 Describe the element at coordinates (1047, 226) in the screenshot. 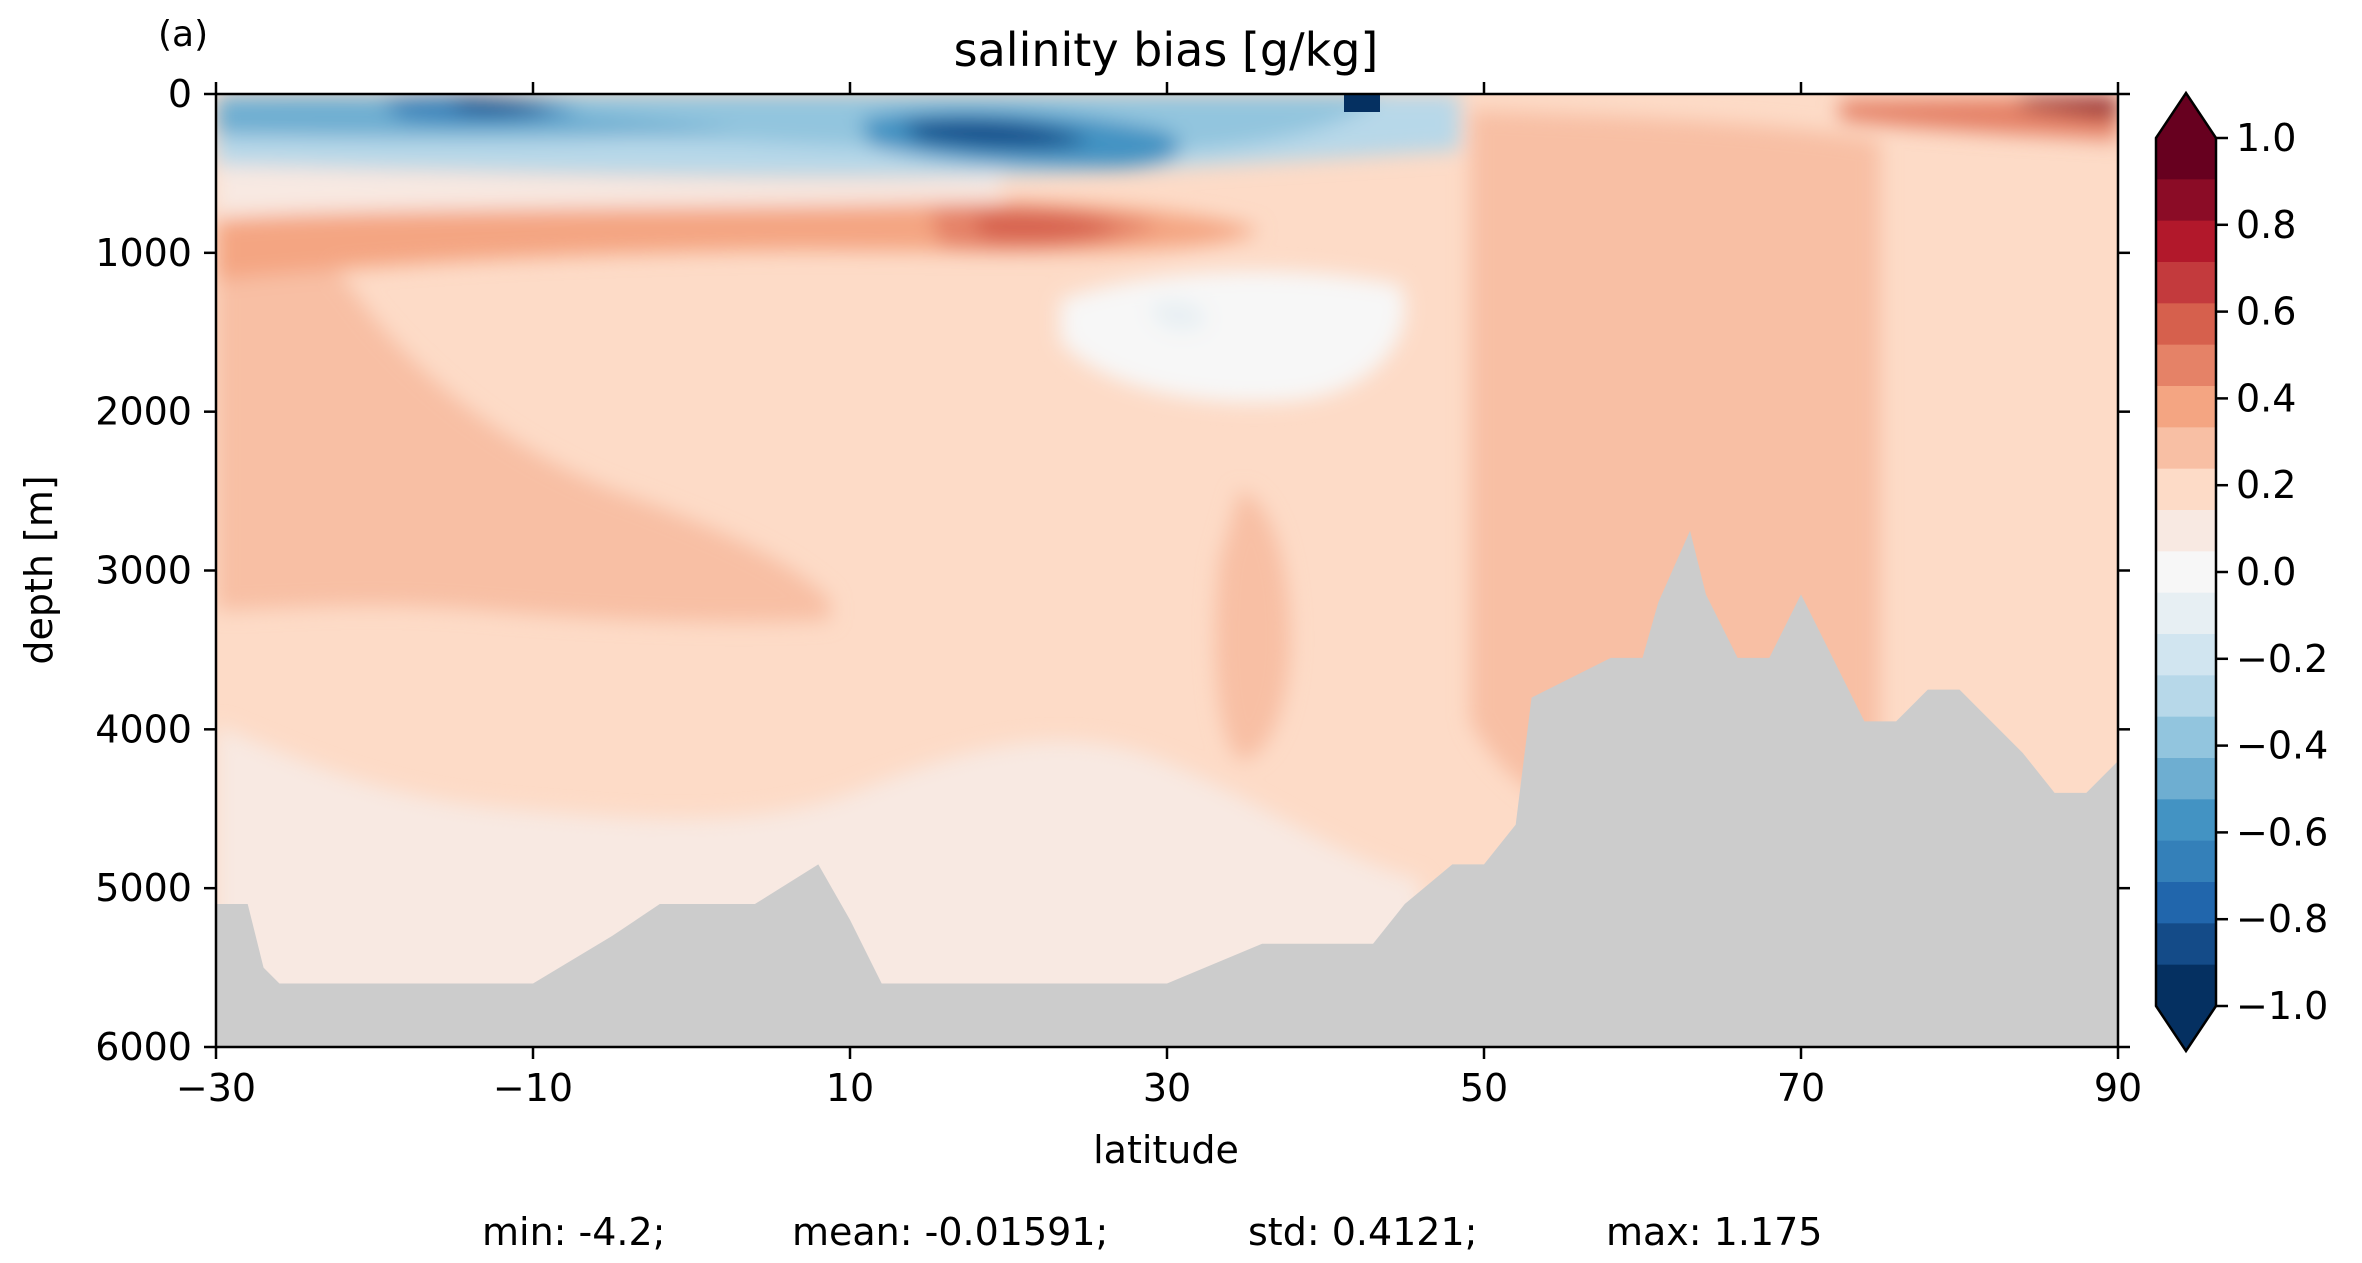

I see `blob-warm-core-inner` at that location.